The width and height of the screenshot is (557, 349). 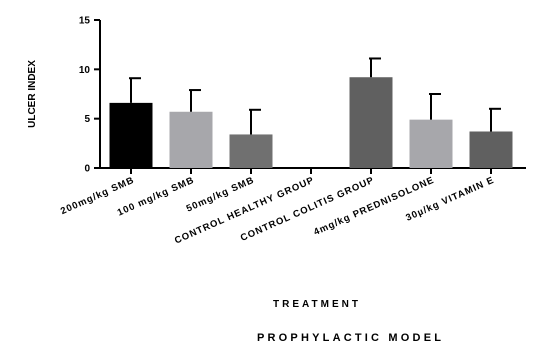 What do you see at coordinates (87, 119) in the screenshot?
I see `y-tick-label: 5` at bounding box center [87, 119].